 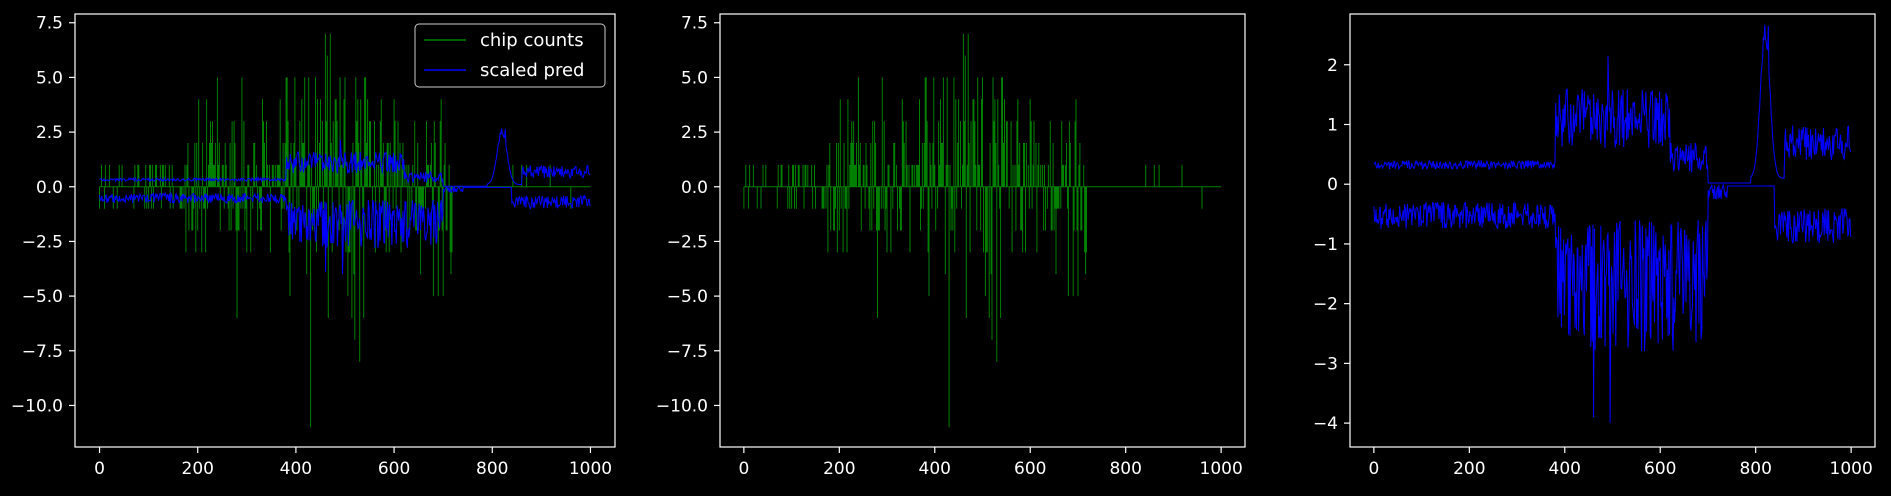 What do you see at coordinates (1332, 125) in the screenshot?
I see `y-tick-label: 1` at bounding box center [1332, 125].